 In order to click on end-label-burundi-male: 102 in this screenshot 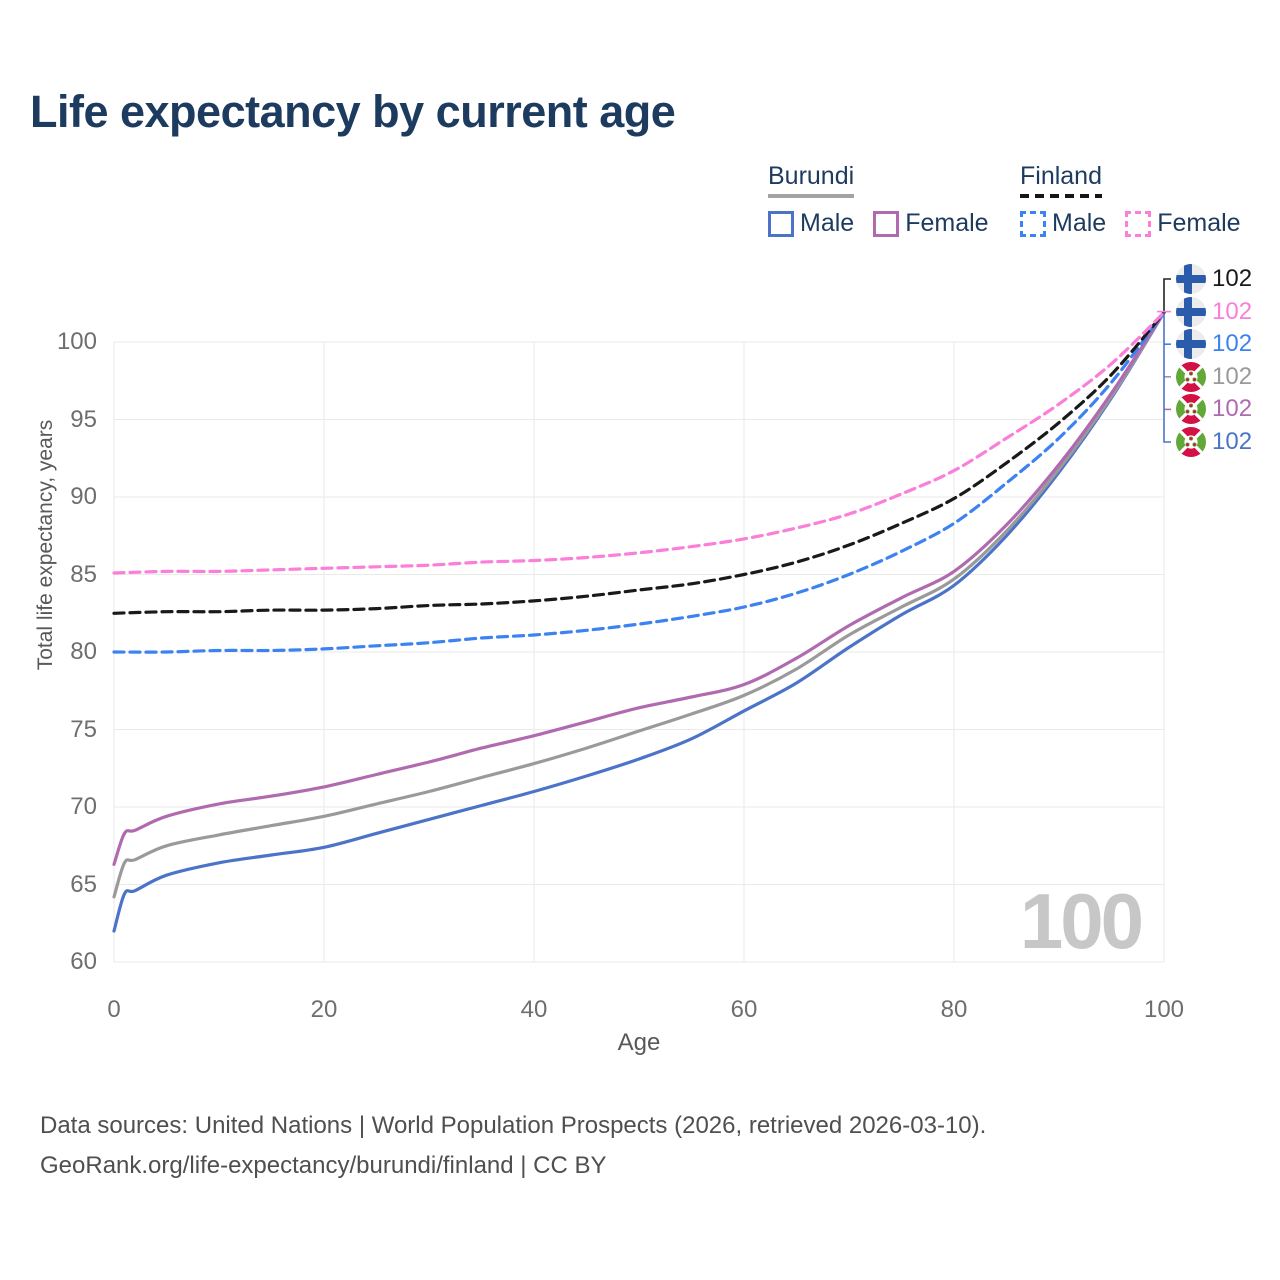, I will do `click(1214, 442)`.